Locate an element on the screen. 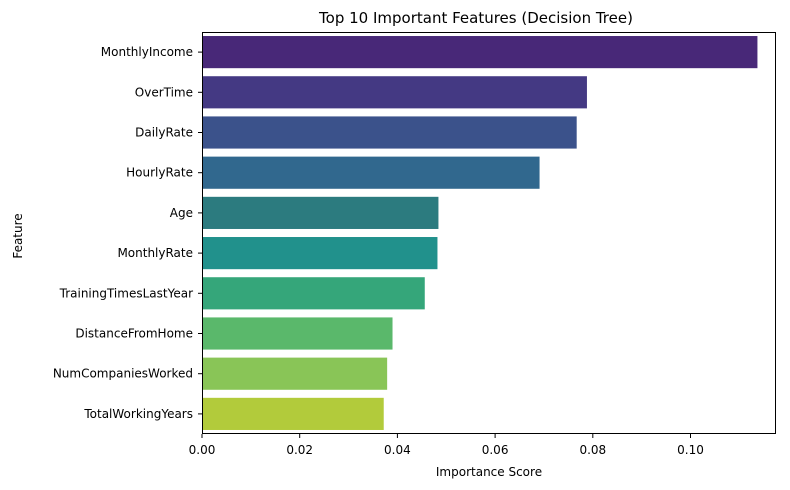 Image resolution: width=790 pixels, height=490 pixels. x-tick-label: 0.00 is located at coordinates (202, 450).